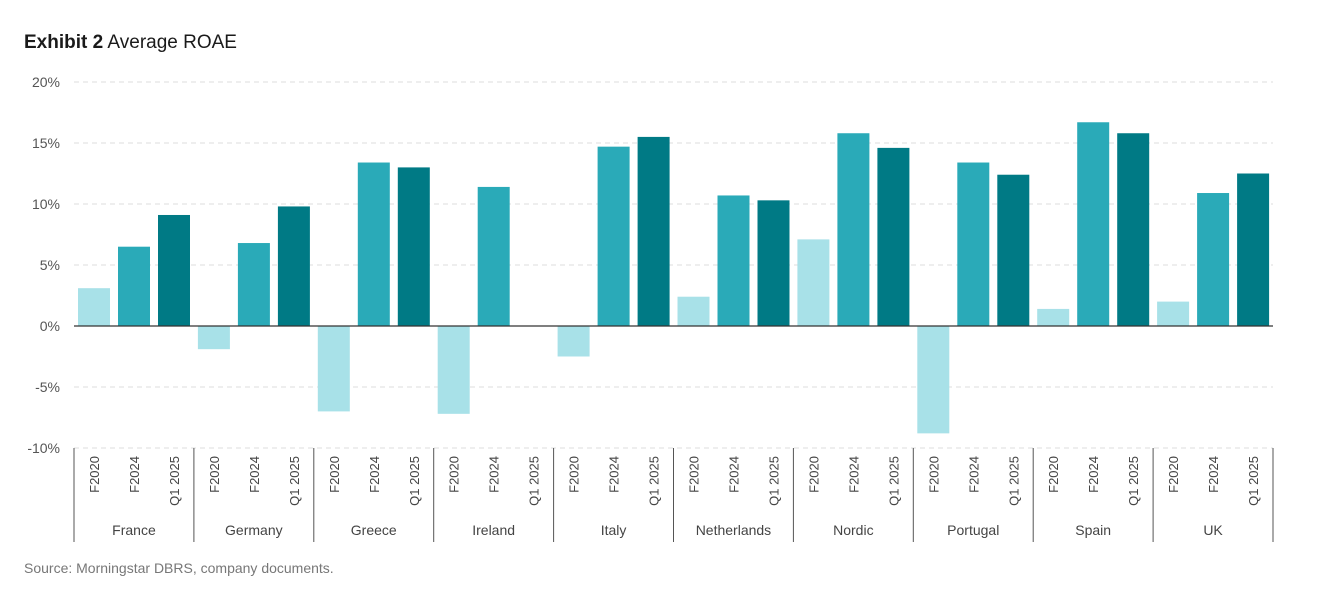 This screenshot has height=589, width=1317. I want to click on group-label: Germany, so click(254, 530).